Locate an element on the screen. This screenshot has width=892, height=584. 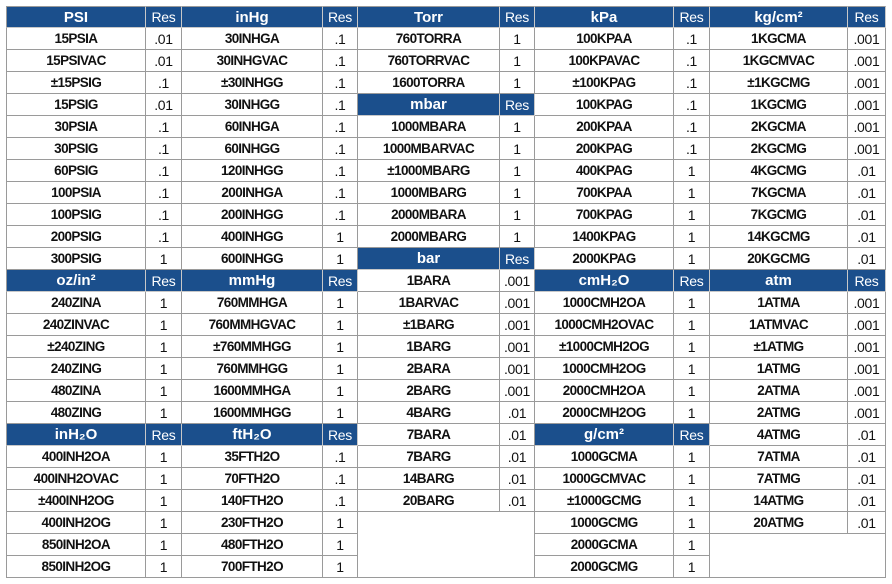
range-code: 2000GCMA is located at coordinates (604, 545).